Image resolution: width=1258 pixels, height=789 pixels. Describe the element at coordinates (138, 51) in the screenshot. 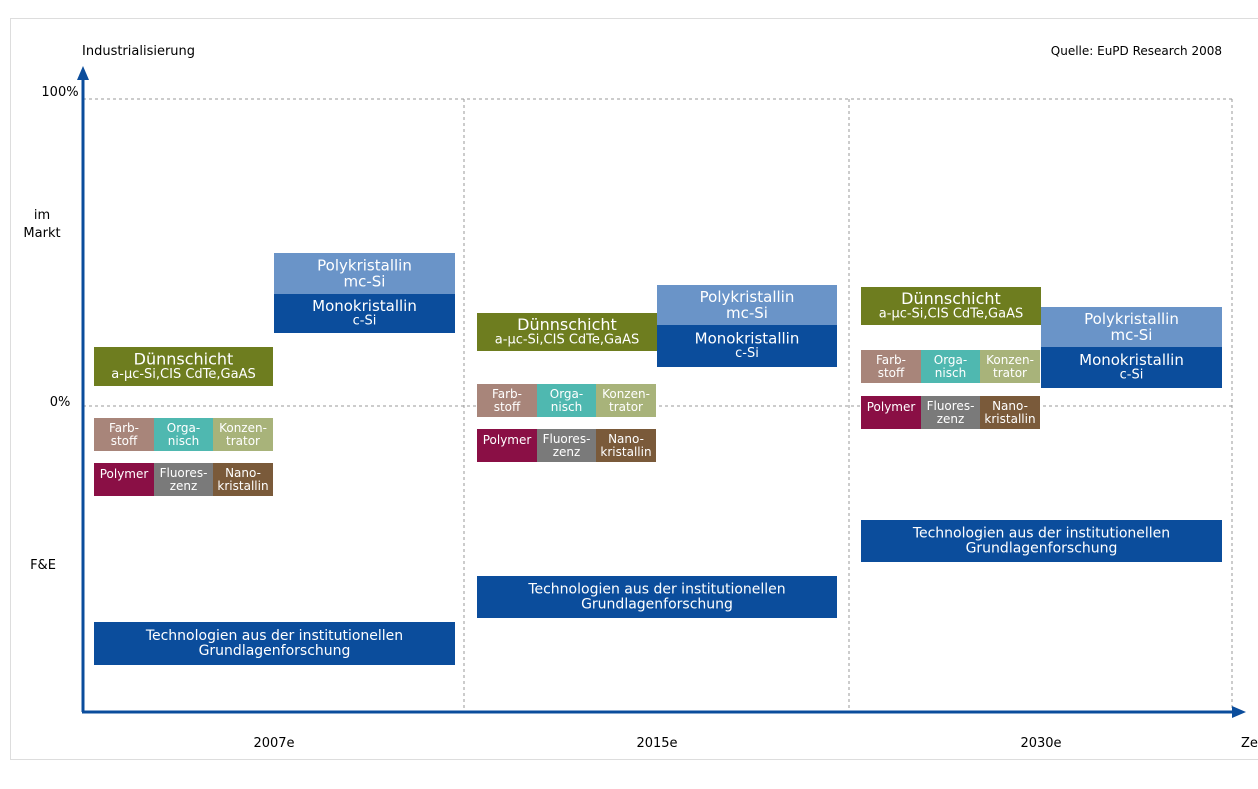

I see `y-axis-label: Industrialisierung` at that location.